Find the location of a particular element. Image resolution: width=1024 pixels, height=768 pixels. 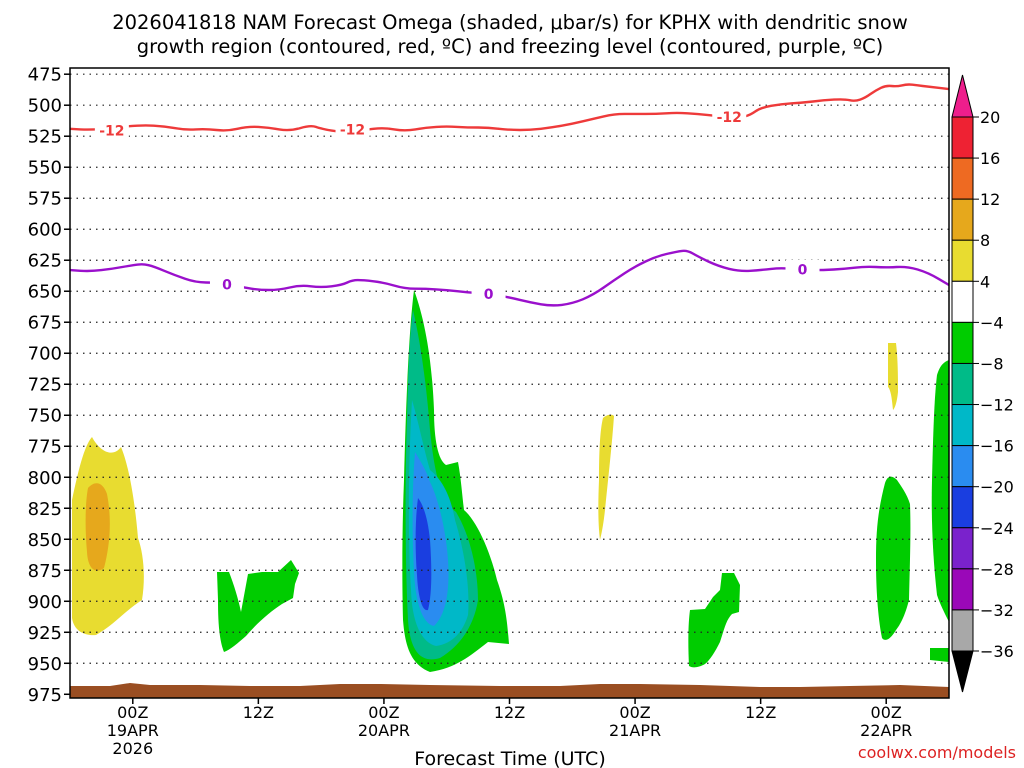

colorbar-label-2: 12 is located at coordinates (990, 199).